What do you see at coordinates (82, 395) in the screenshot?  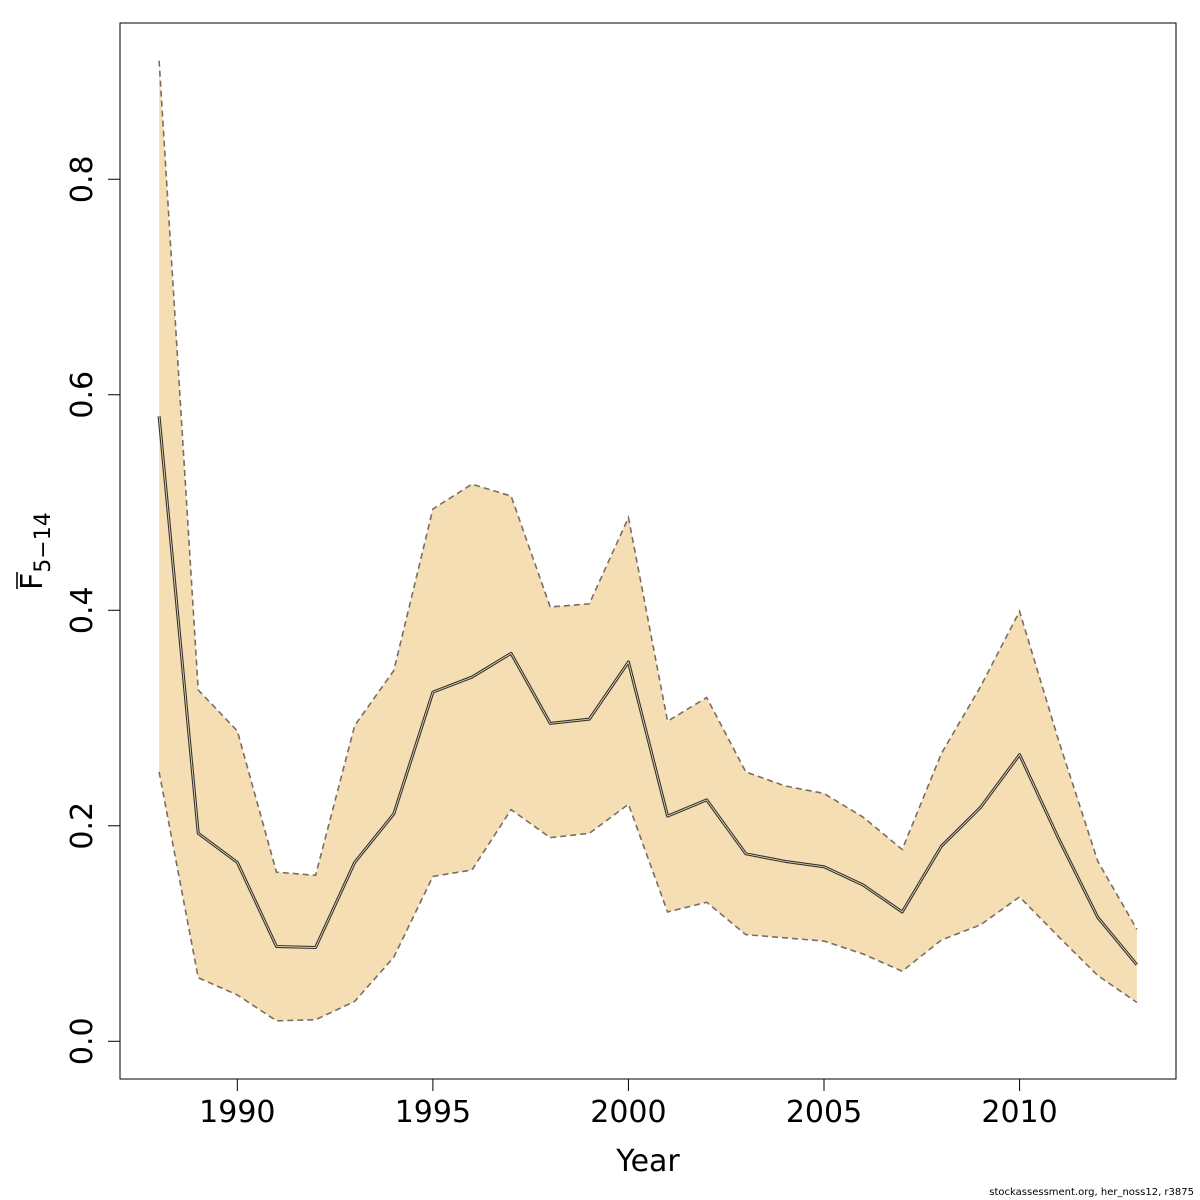 I see `y-tick-label: 0.6` at bounding box center [82, 395].